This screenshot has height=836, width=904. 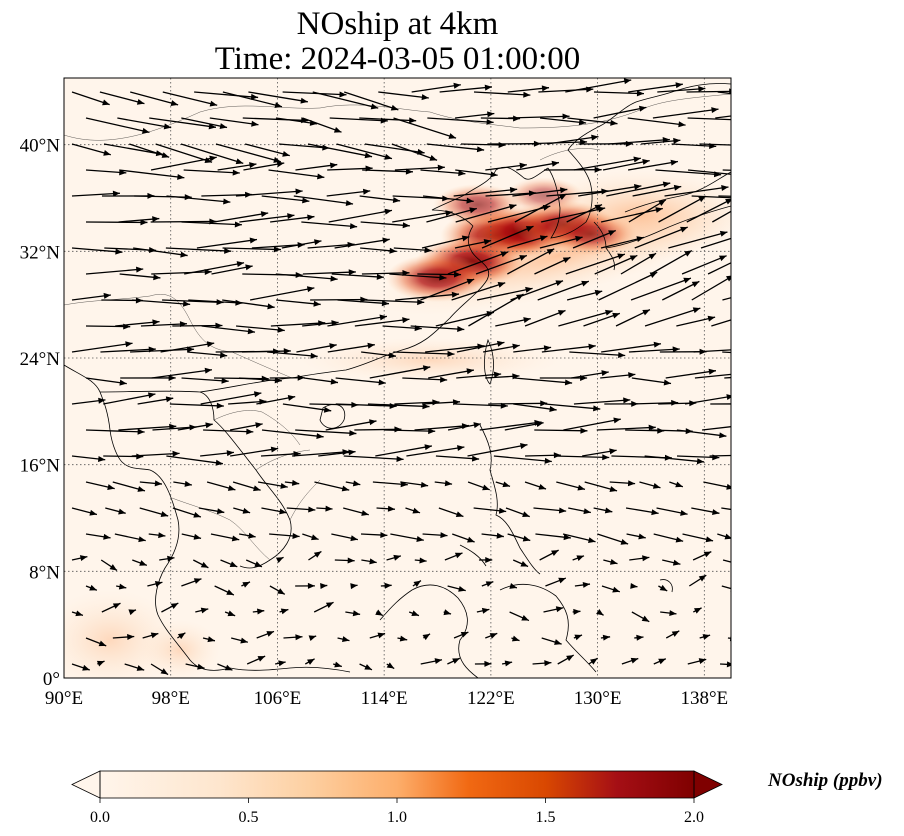 I want to click on lon-tick-label: 122°E, so click(x=491, y=698).